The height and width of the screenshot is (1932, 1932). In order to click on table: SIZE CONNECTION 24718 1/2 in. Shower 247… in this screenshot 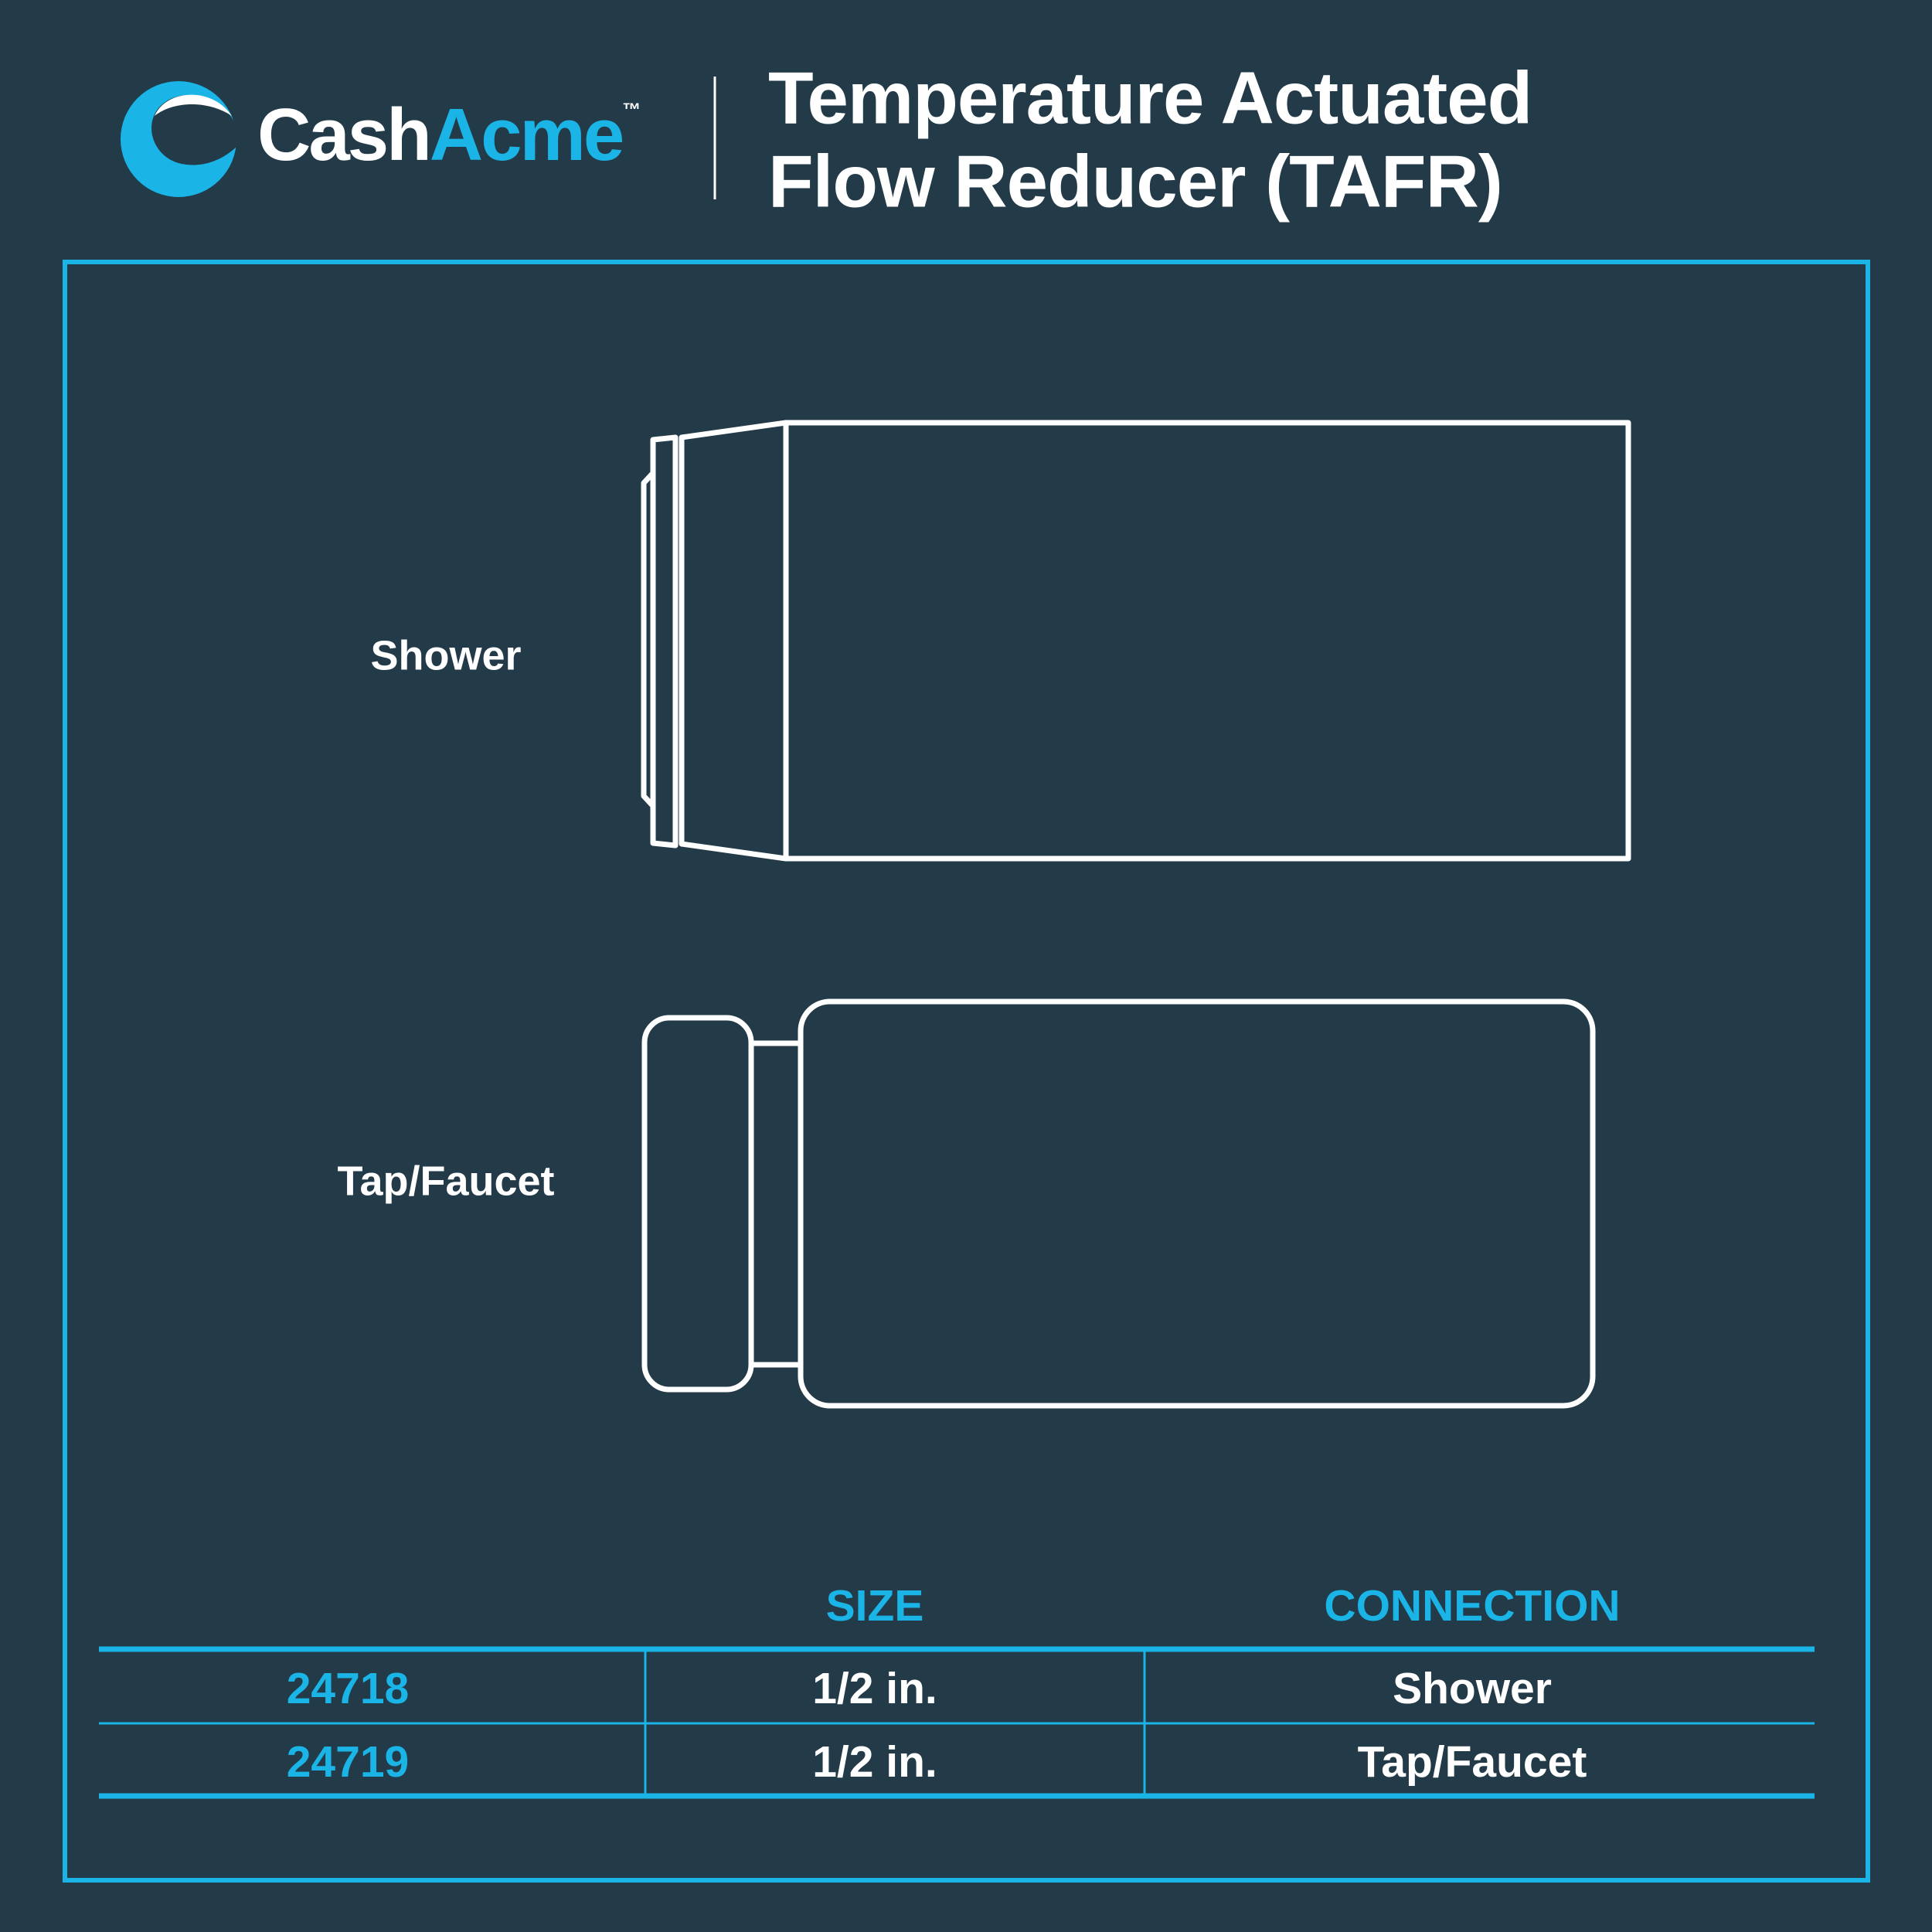, I will do `click(957, 1690)`.